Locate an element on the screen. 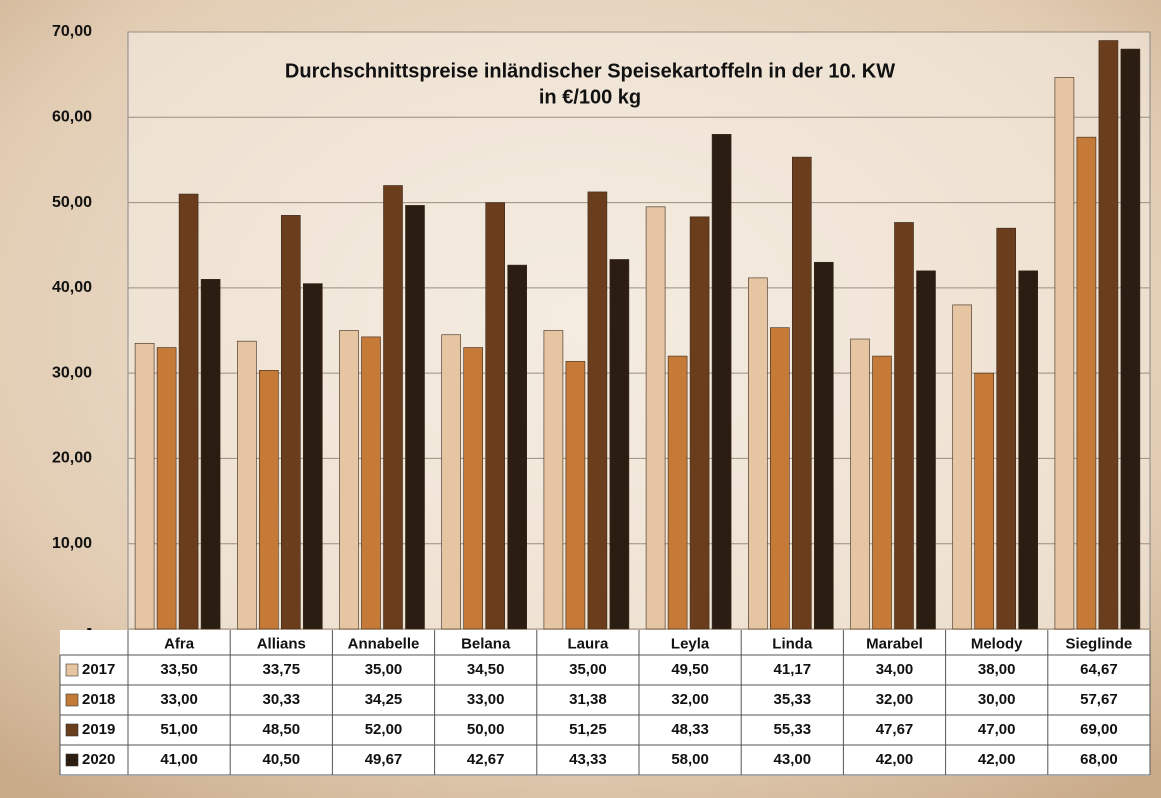  table-value: 69,00 is located at coordinates (1099, 729).